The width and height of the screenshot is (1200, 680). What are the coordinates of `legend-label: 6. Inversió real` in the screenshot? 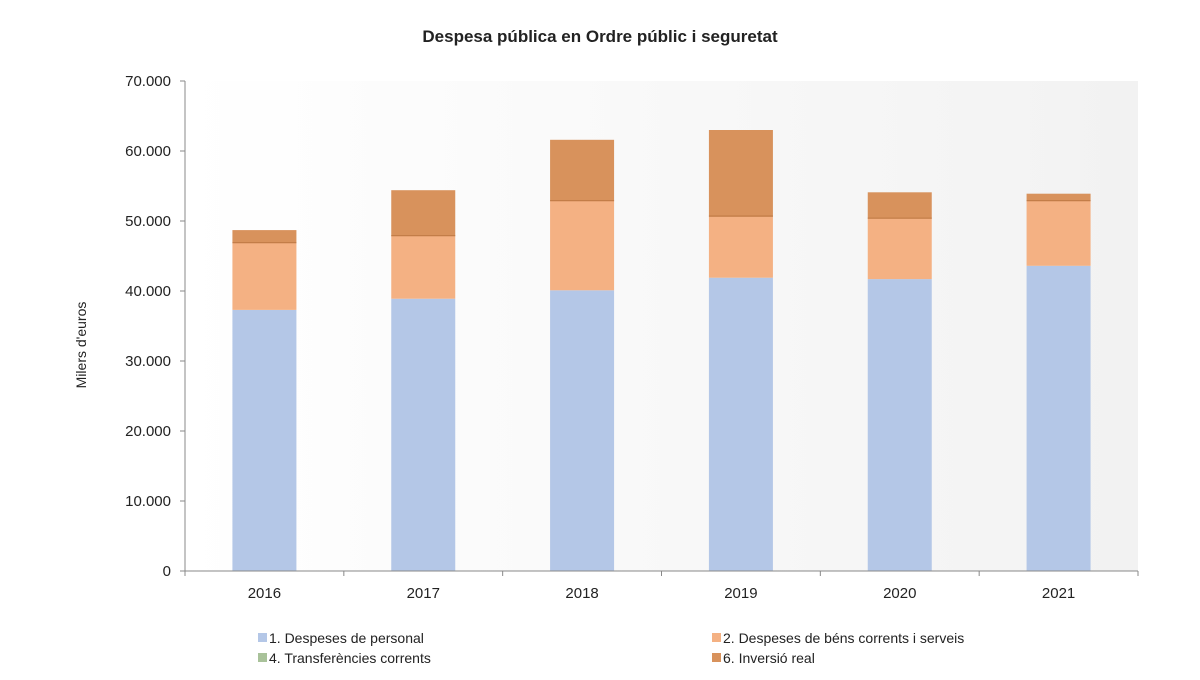 It's located at (769, 658).